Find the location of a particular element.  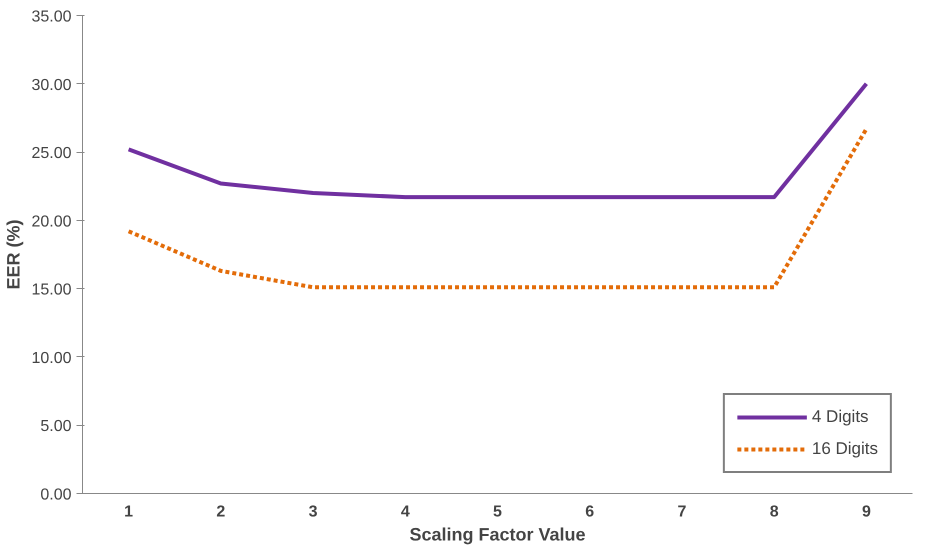

y-tick-label: 5.00 is located at coordinates (56, 427).